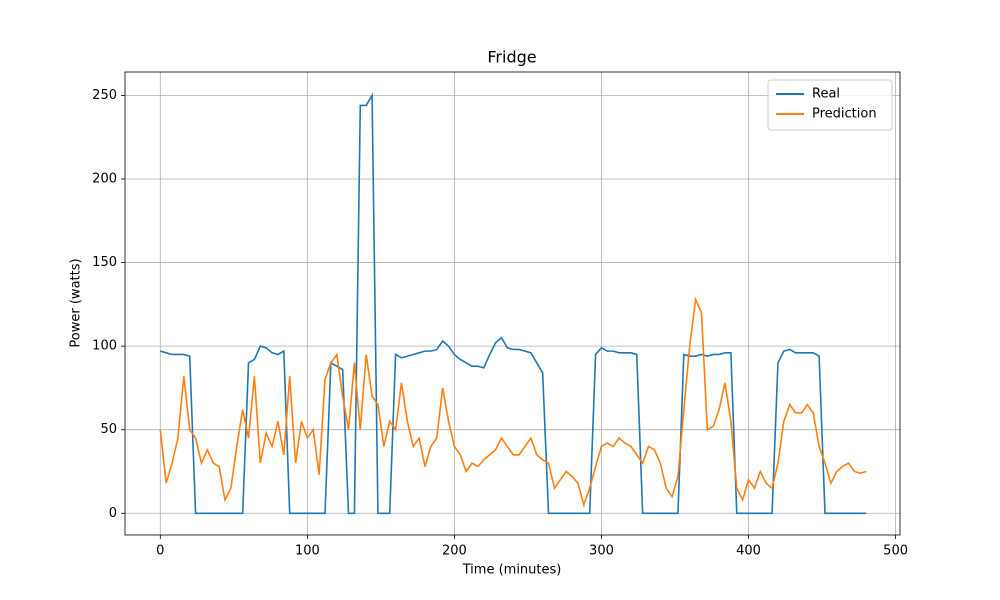  I want to click on x-axis-label: Time (minutes), so click(512, 570).